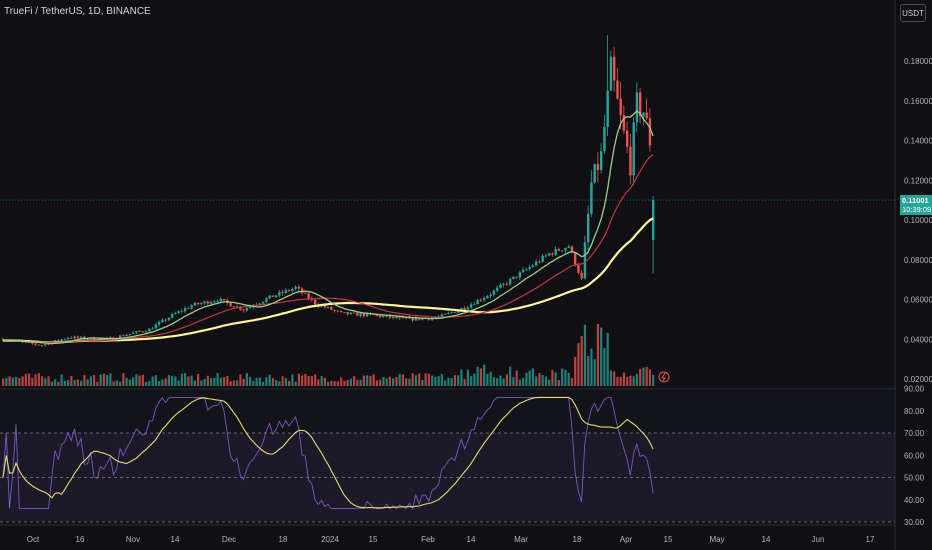 The image size is (932, 550). What do you see at coordinates (80, 539) in the screenshot?
I see `time-tick-label: 16` at bounding box center [80, 539].